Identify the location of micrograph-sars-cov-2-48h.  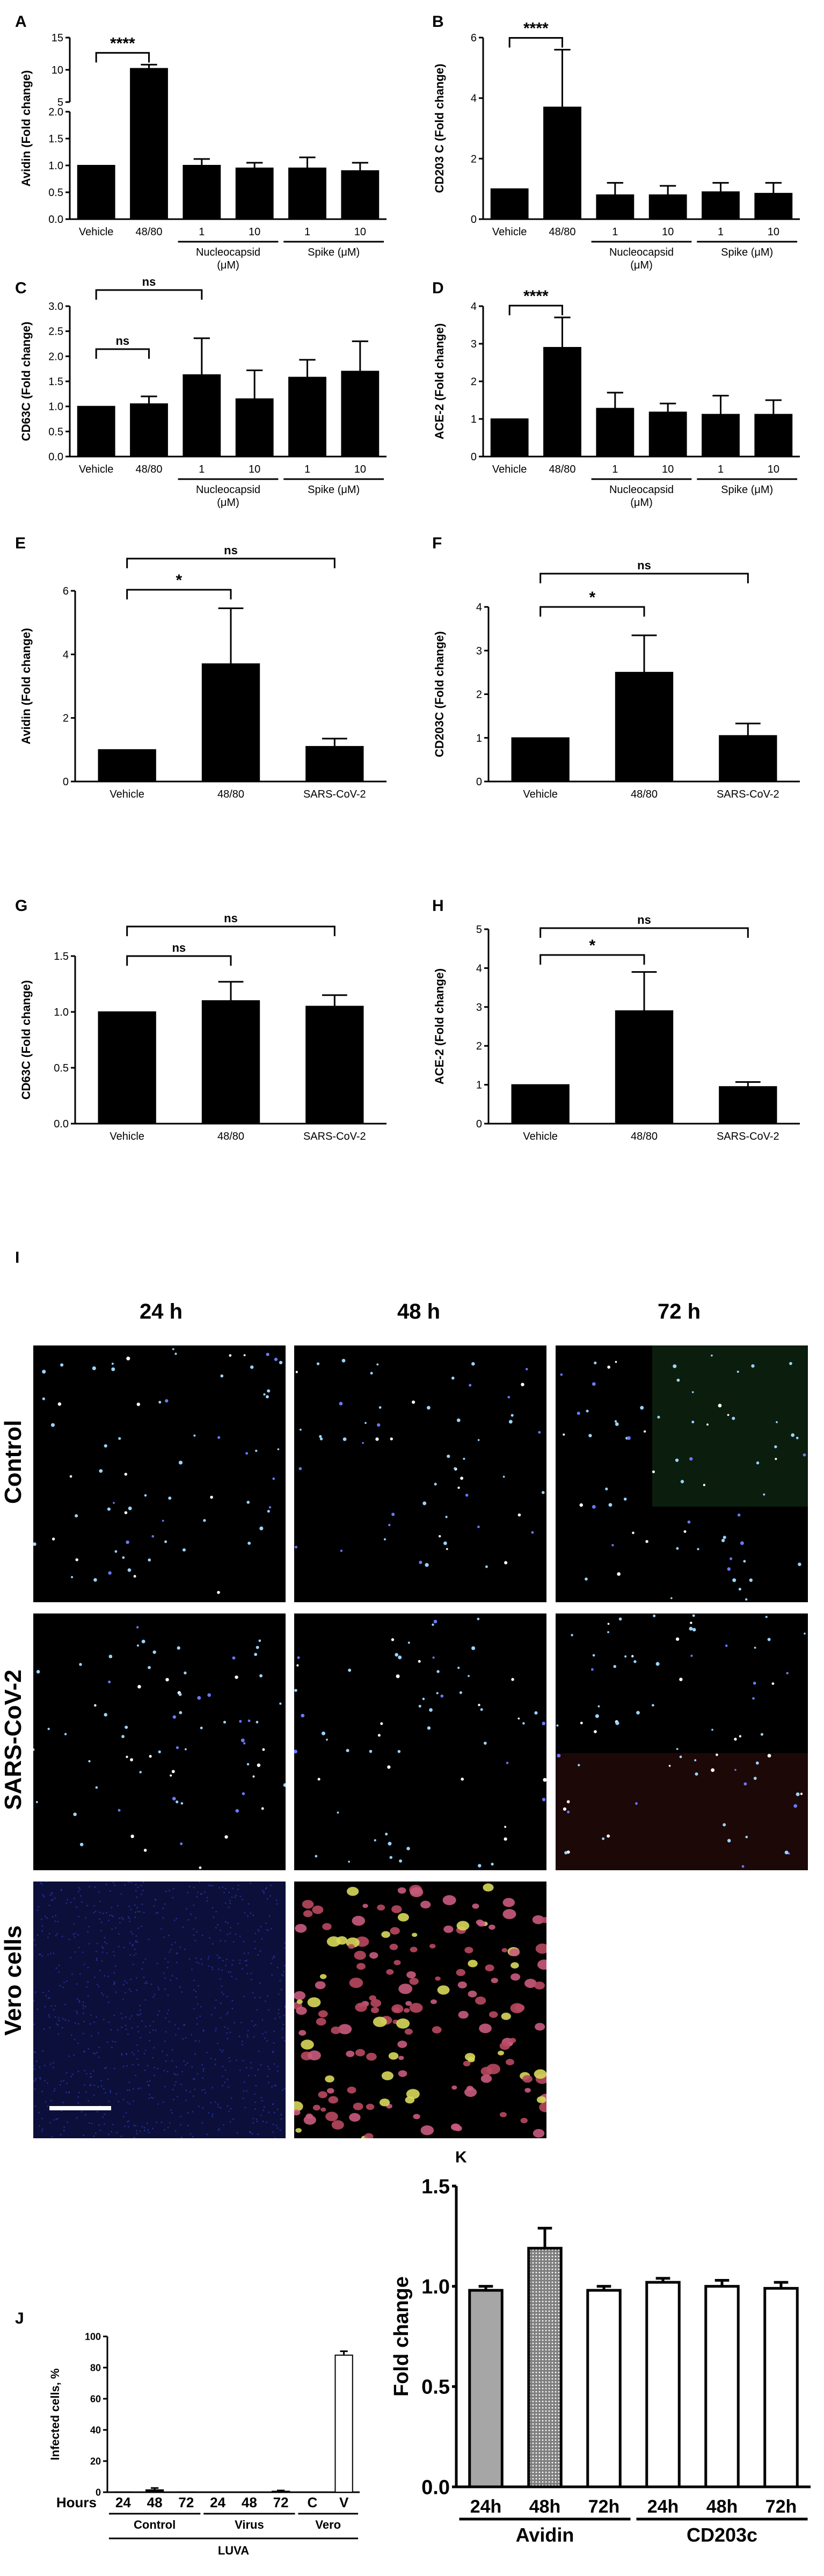
(420, 1741).